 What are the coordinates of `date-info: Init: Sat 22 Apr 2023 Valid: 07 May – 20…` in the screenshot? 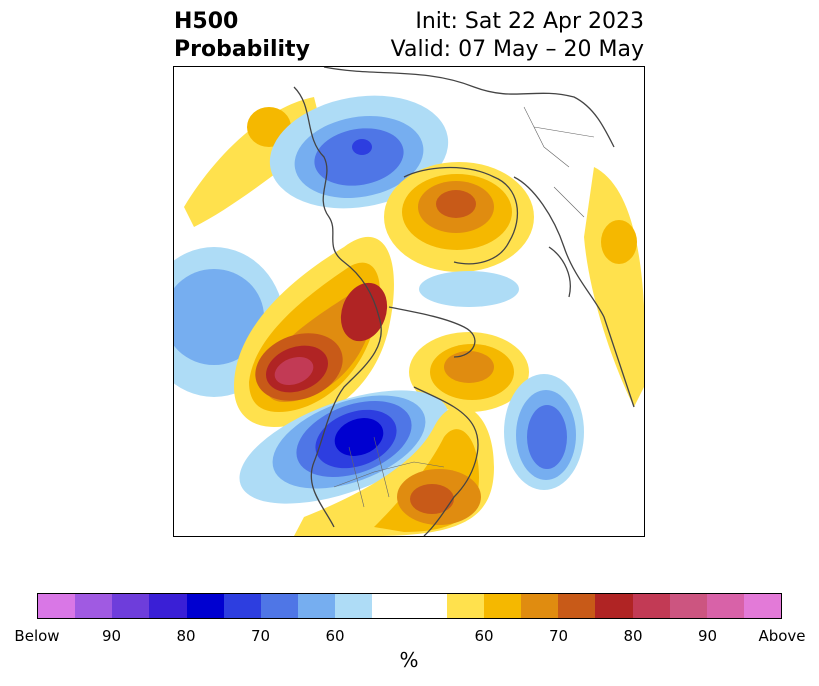 It's located at (517, 36).